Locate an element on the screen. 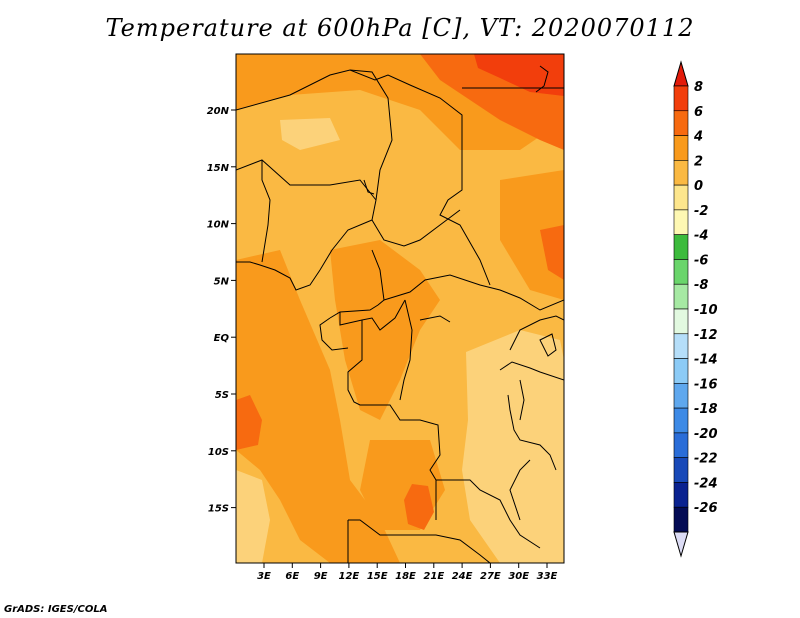 This screenshot has height=618, width=800. colorbar-bottom-arrow is located at coordinates (681, 544).